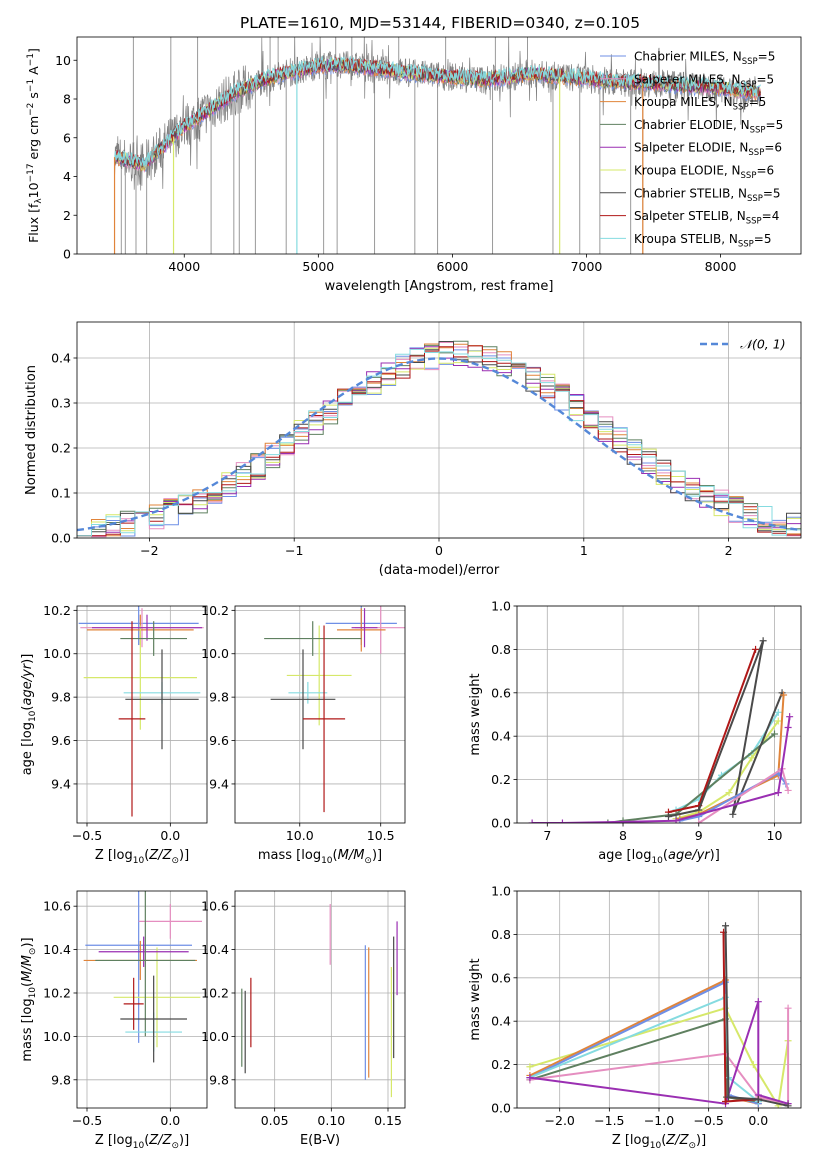 The height and width of the screenshot is (1170, 819). I want to click on x-tick-label: 6000, so click(453, 266).